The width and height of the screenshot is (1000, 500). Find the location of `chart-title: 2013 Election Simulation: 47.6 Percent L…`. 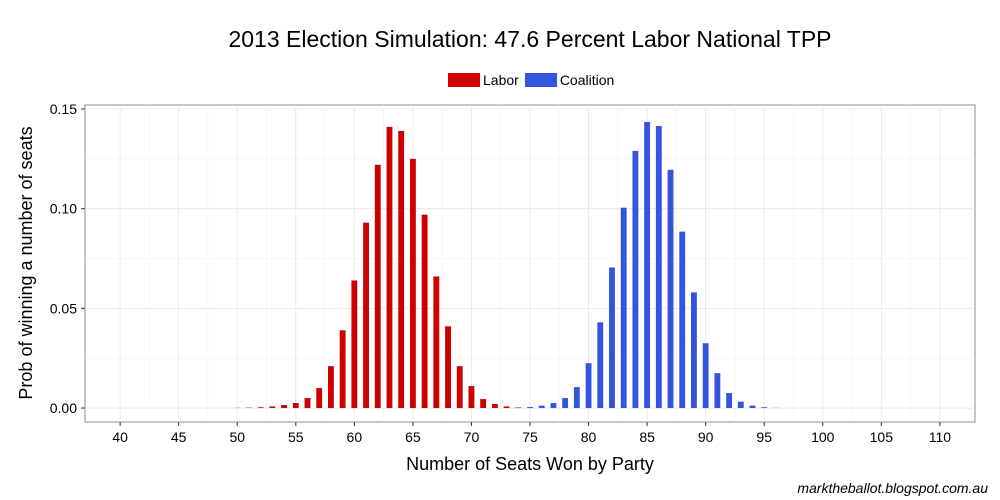

chart-title: 2013 Election Simulation: 47.6 Percent L… is located at coordinates (530, 39).